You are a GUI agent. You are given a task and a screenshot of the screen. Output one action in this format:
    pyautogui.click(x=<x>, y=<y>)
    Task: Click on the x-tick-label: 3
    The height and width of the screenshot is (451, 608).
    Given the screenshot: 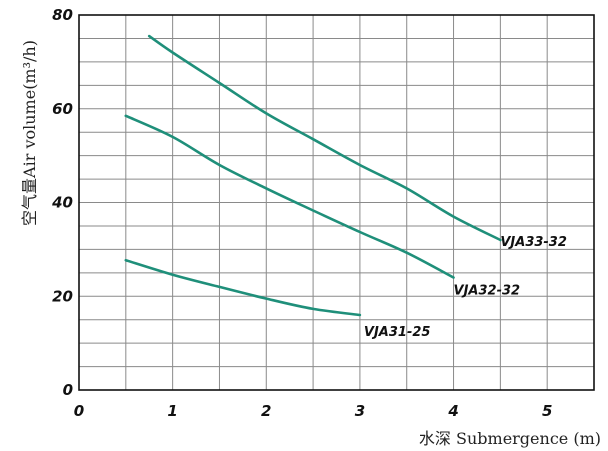 What is the action you would take?
    pyautogui.click(x=360, y=411)
    